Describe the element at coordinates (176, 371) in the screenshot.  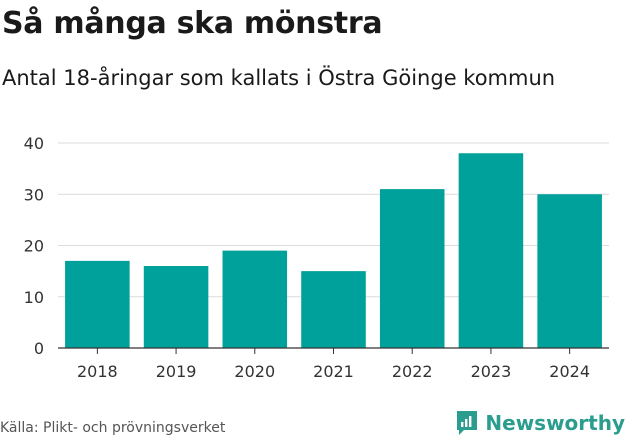
I see `x-tick-label: 2019` at that location.